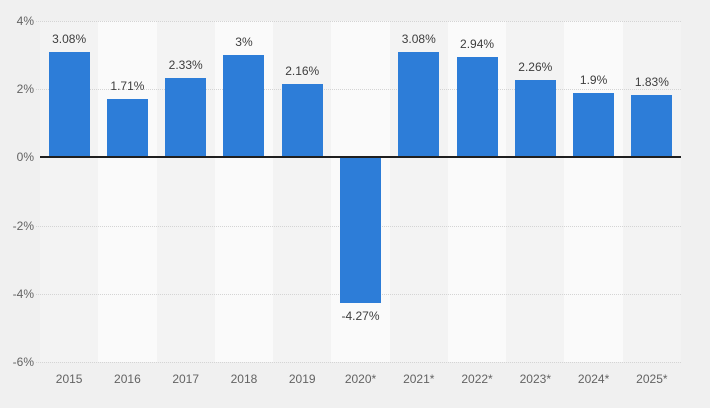 The image size is (710, 408). What do you see at coordinates (302, 70) in the screenshot?
I see `value-label: 2.16%` at bounding box center [302, 70].